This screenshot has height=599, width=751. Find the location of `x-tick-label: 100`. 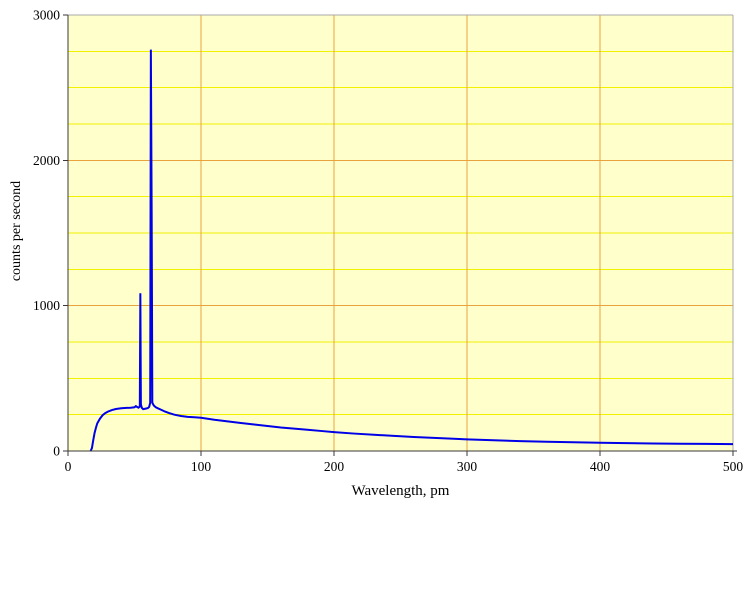

x-tick-label: 100 is located at coordinates (201, 466).